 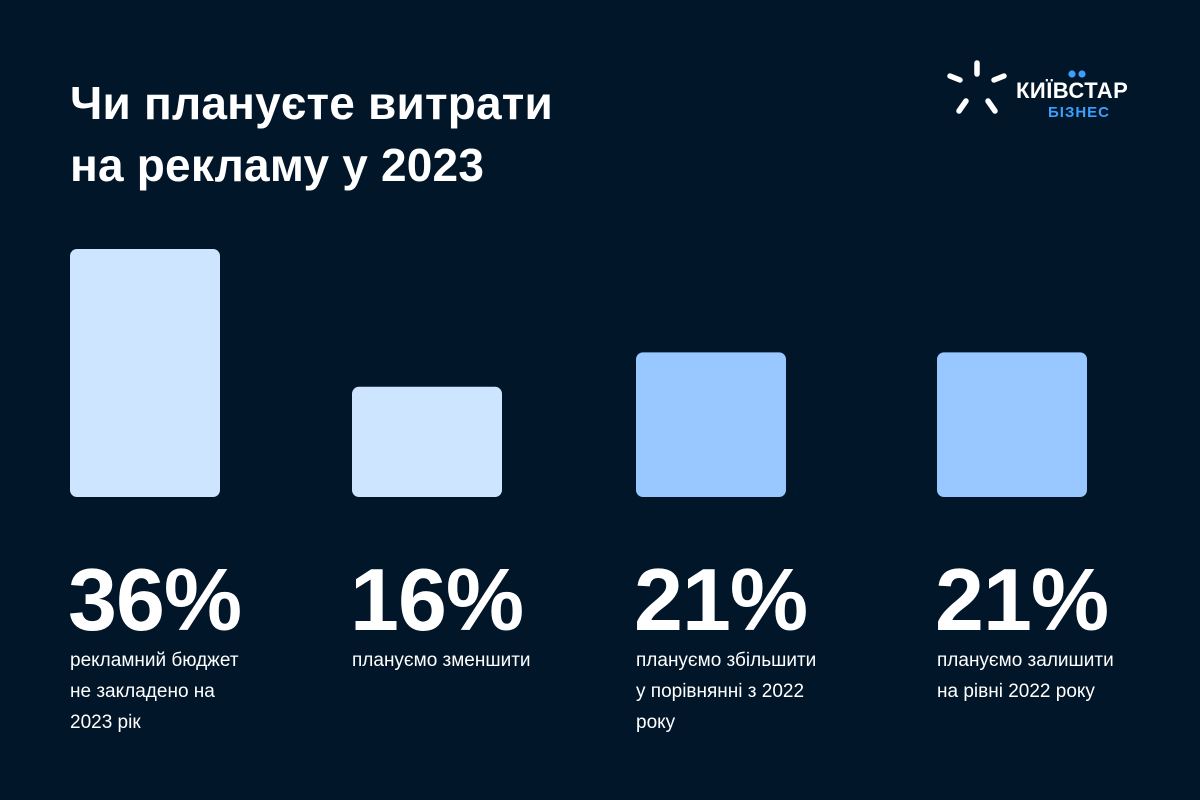 What do you see at coordinates (977, 87) in the screenshot?
I see `kyivstar-star-icon` at bounding box center [977, 87].